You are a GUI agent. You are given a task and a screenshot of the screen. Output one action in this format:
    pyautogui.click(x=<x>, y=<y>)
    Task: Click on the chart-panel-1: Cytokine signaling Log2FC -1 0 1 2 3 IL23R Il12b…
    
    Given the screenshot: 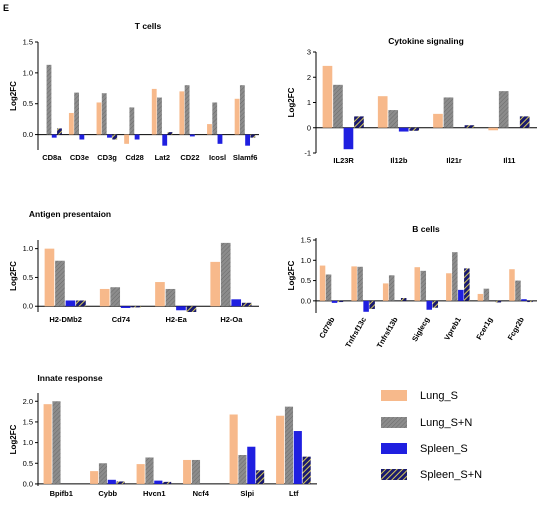 What is the action you would take?
    pyautogui.click(x=412, y=100)
    